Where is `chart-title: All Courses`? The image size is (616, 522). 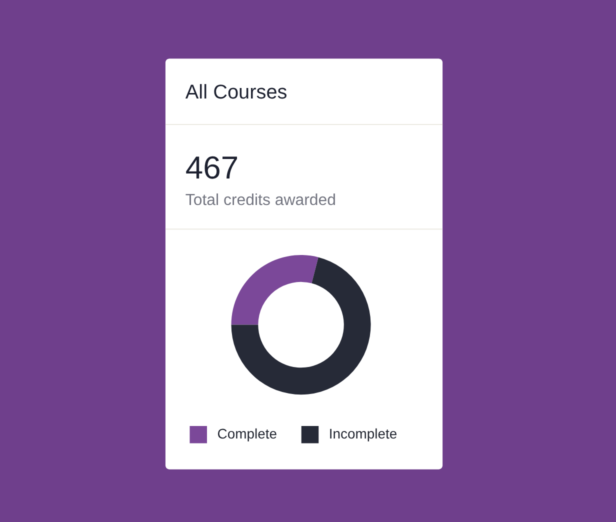 chart-title: All Courses is located at coordinates (236, 93).